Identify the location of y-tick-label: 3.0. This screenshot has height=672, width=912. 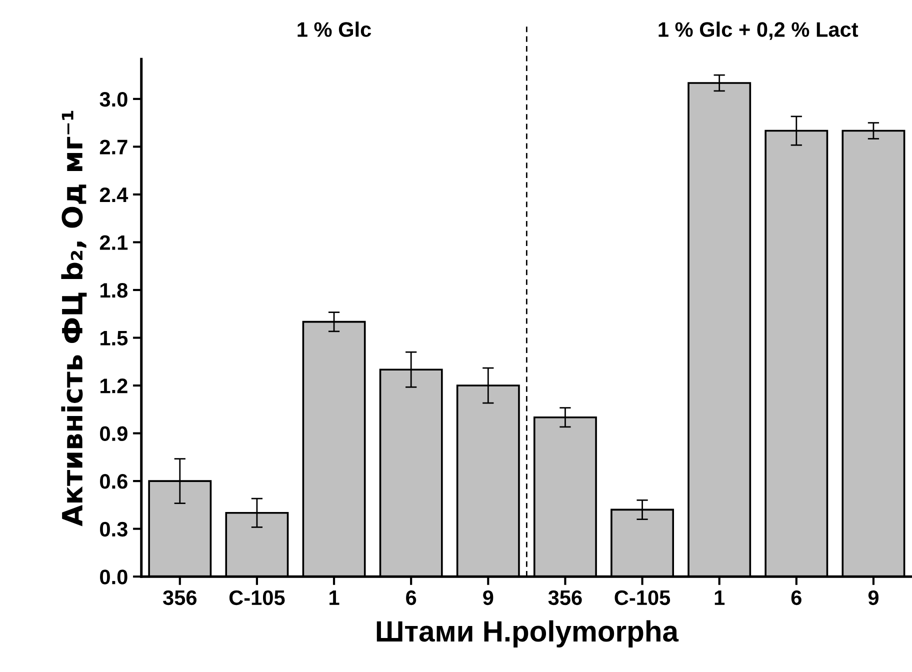
(114, 99).